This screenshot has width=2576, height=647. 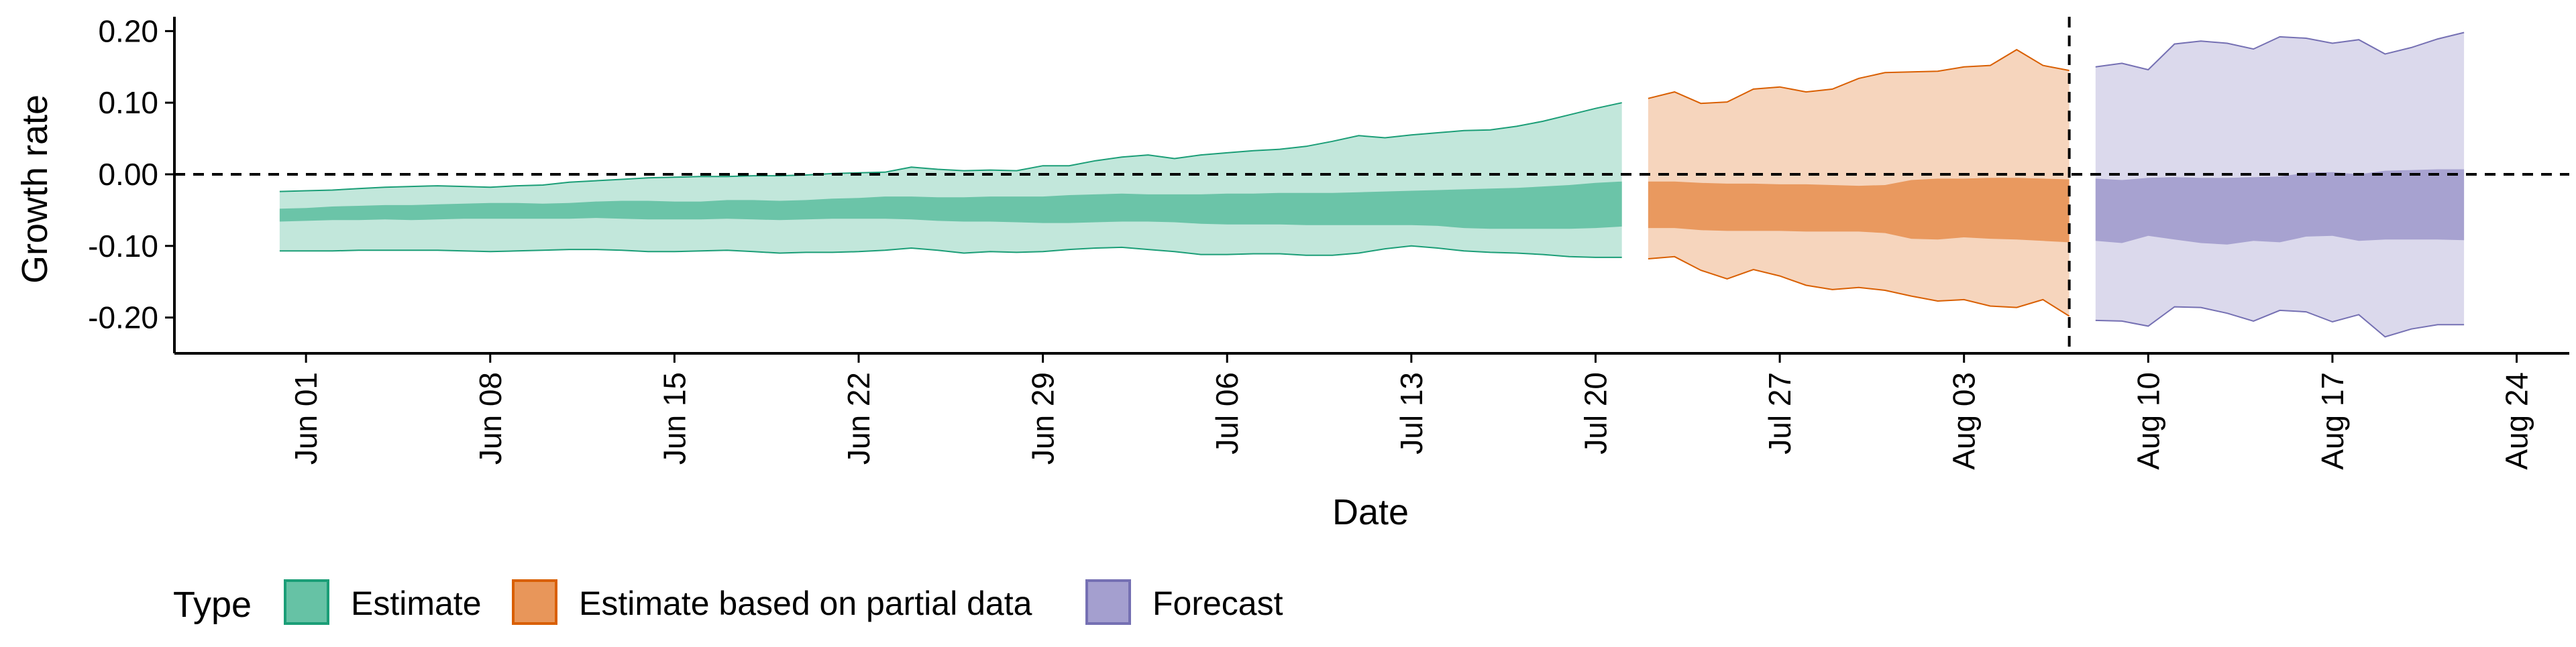 I want to click on legend-label-estimate-based-on-partial-data: Estimate based on partial data, so click(x=805, y=603).